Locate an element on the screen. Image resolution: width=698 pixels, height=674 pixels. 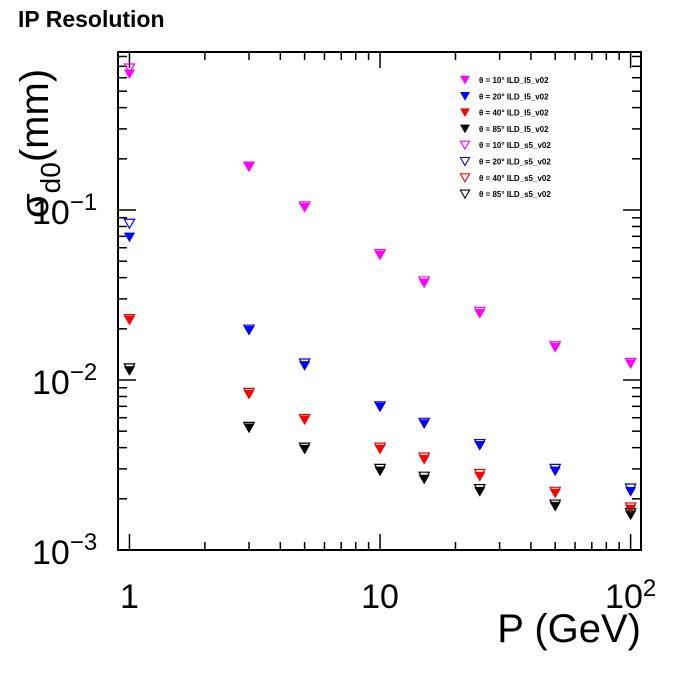
y-tick-label: 10⁻¹ is located at coordinates (64, 210).